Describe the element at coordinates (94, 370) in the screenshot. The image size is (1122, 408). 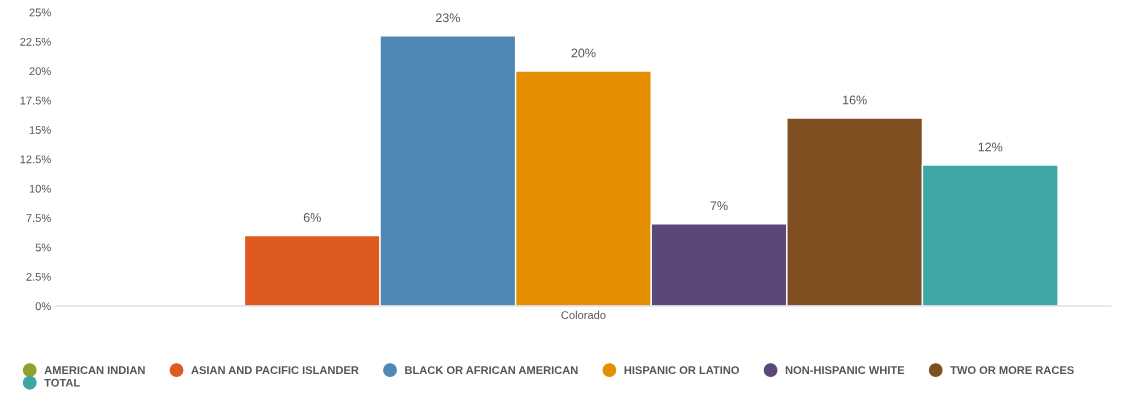
I see `legend-label: AMERICAN INDIAN` at that location.